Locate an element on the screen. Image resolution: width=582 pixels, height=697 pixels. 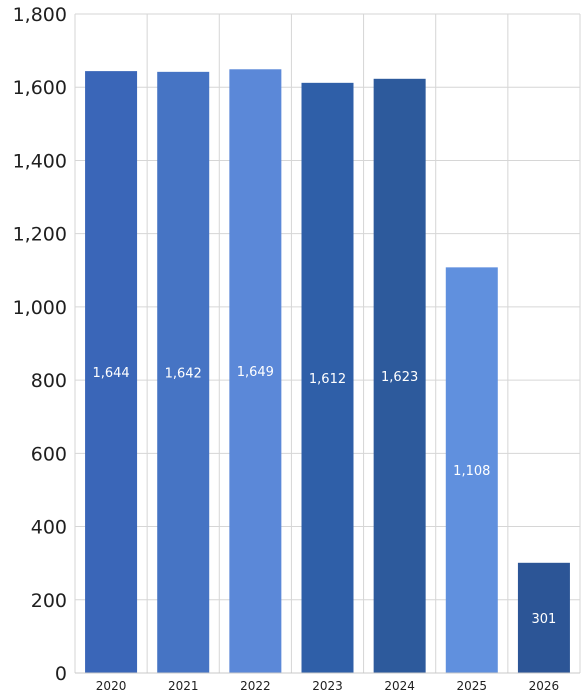
bar-value-label: 301 is located at coordinates (544, 619).